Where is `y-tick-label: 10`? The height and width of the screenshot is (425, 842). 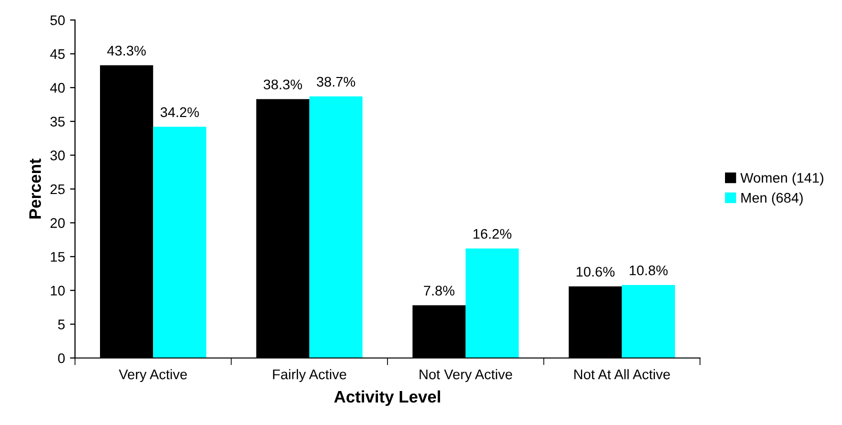 y-tick-label: 10 is located at coordinates (57, 291).